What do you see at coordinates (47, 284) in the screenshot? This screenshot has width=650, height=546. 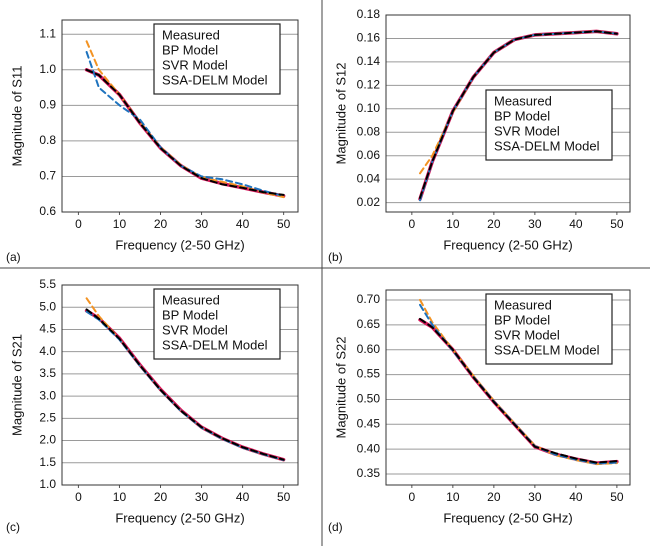 I see `y-tick-label: 5.5` at bounding box center [47, 284].